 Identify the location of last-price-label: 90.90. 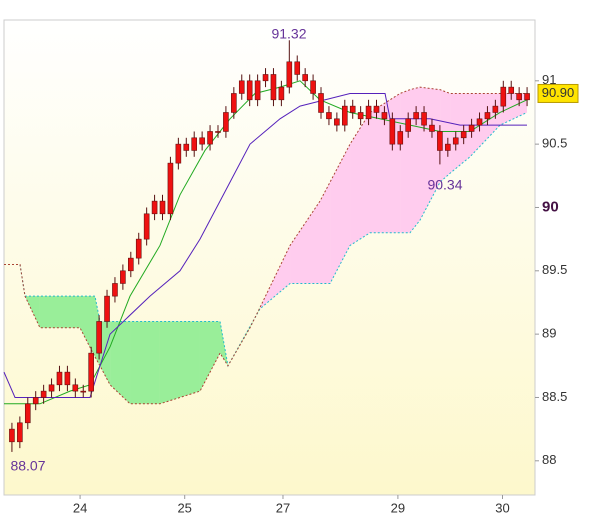
(558, 92).